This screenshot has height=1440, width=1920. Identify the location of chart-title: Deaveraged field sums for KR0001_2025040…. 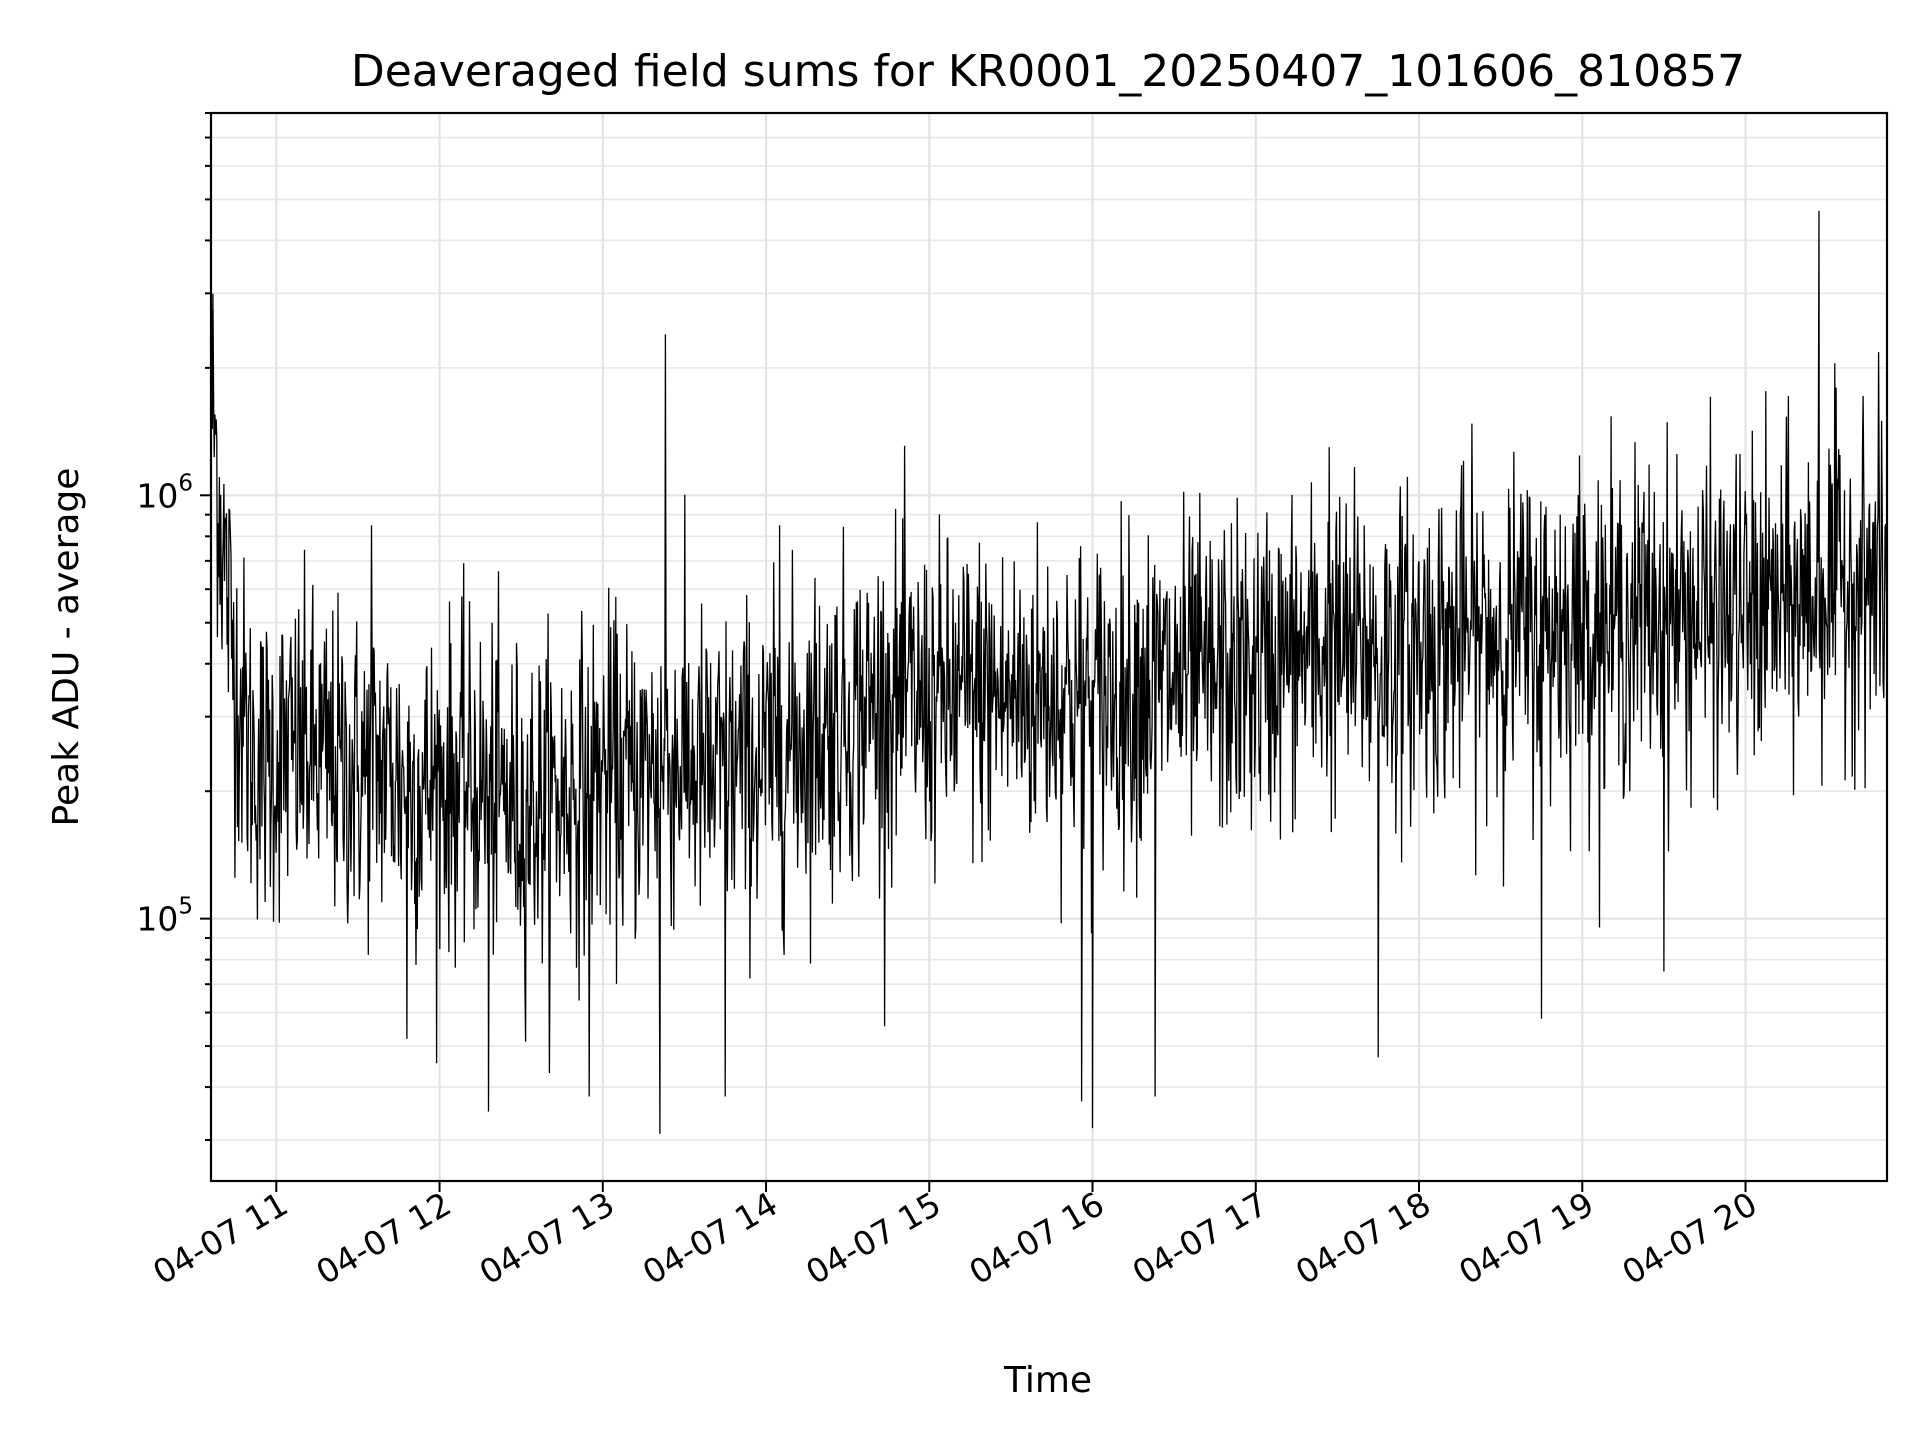
(1048, 71).